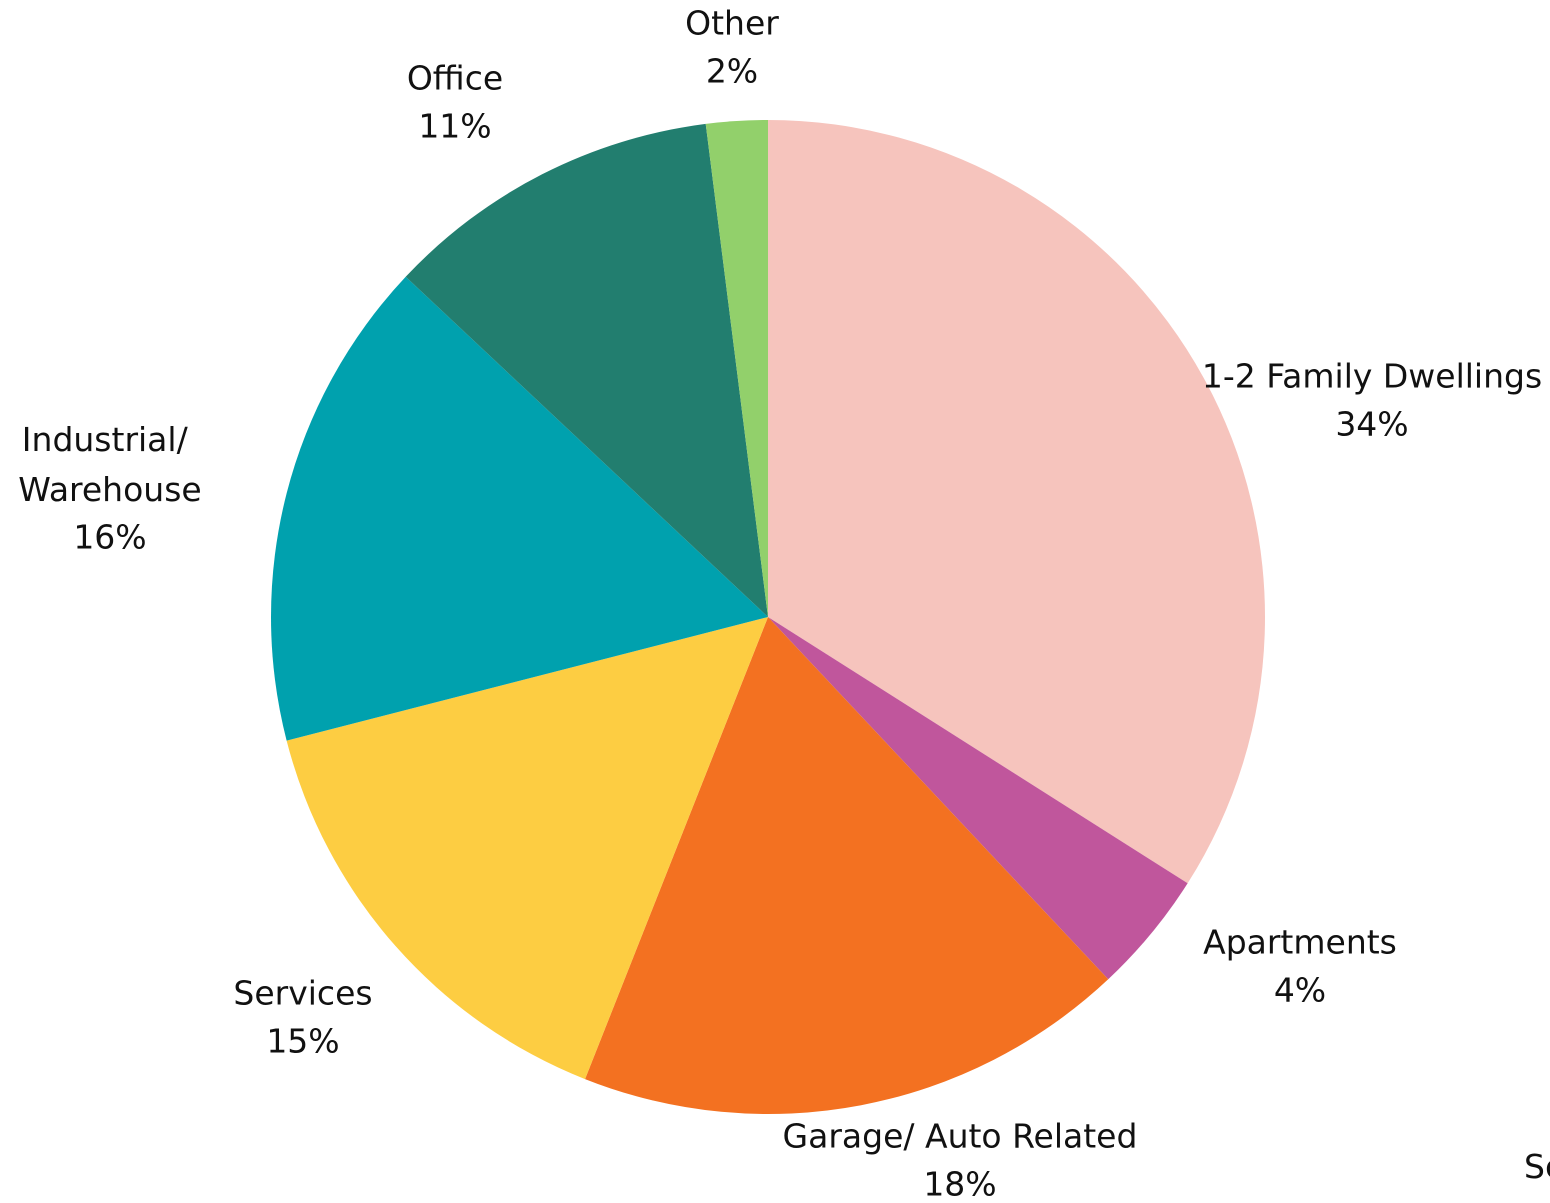  What do you see at coordinates (732, 23) in the screenshot?
I see `slice-label: Other` at bounding box center [732, 23].